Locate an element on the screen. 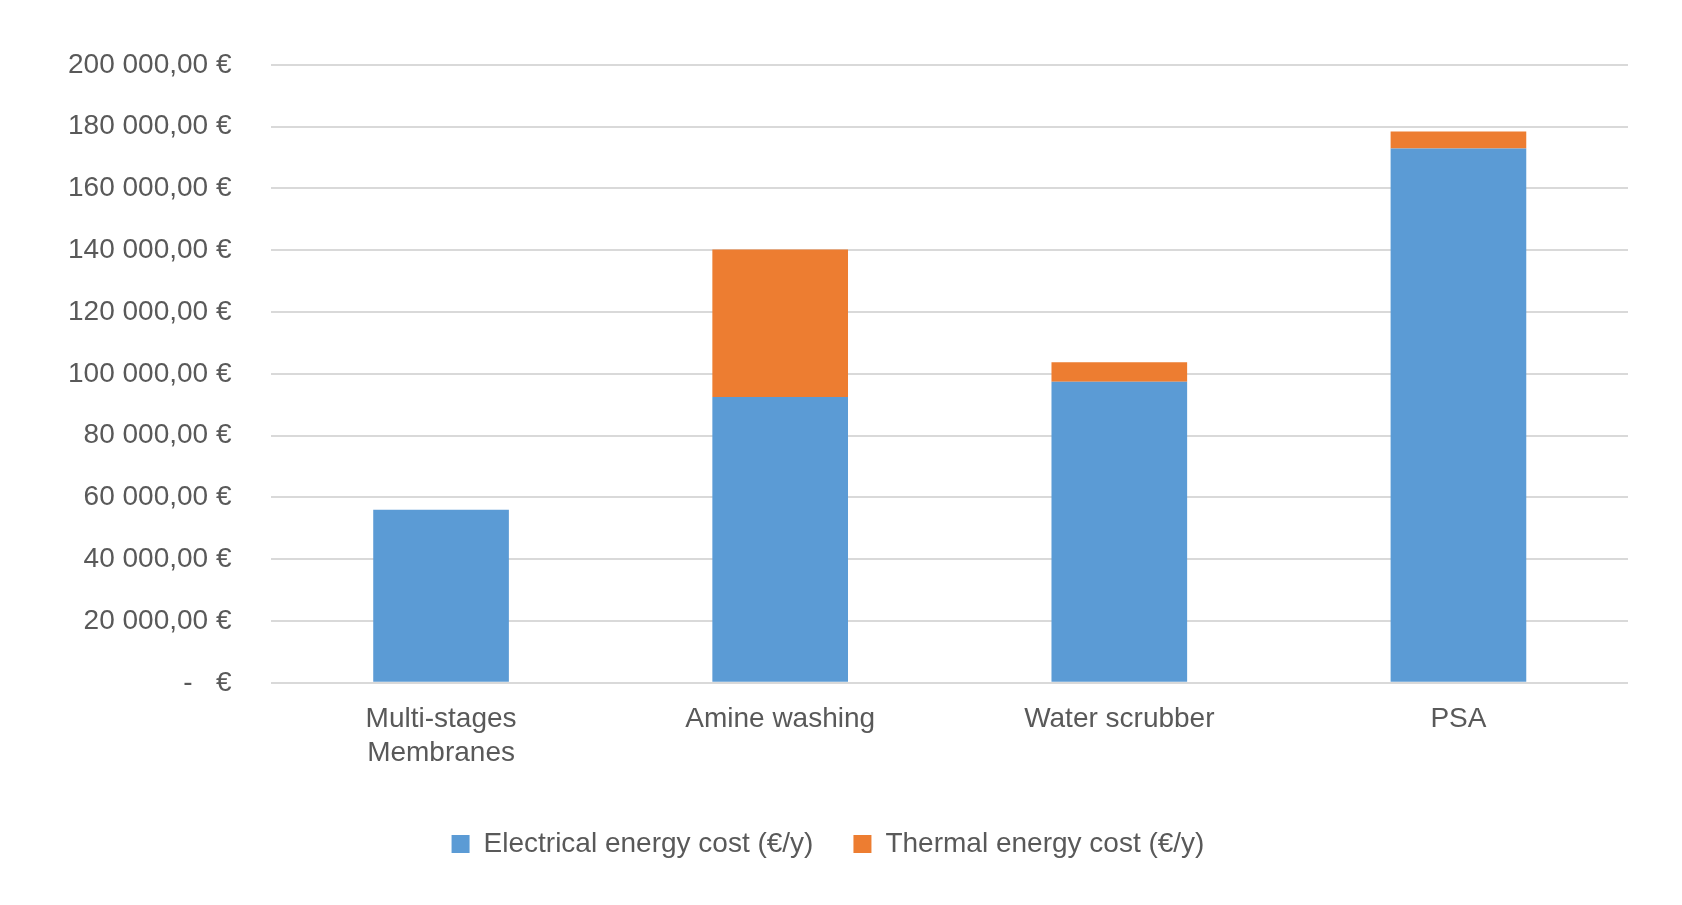  x-tick-label: PSA is located at coordinates (1458, 718).